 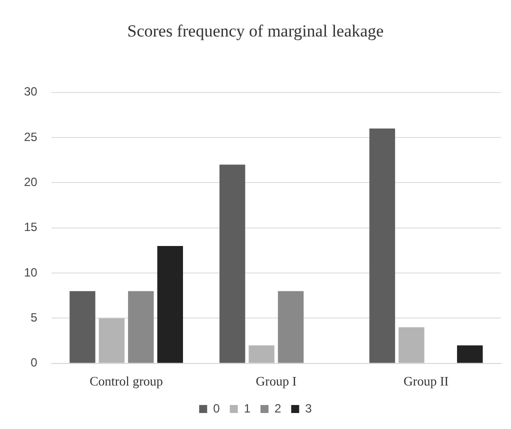 What do you see at coordinates (255, 31) in the screenshot?
I see `chart-title: Scores frequency of marginal leakage` at bounding box center [255, 31].